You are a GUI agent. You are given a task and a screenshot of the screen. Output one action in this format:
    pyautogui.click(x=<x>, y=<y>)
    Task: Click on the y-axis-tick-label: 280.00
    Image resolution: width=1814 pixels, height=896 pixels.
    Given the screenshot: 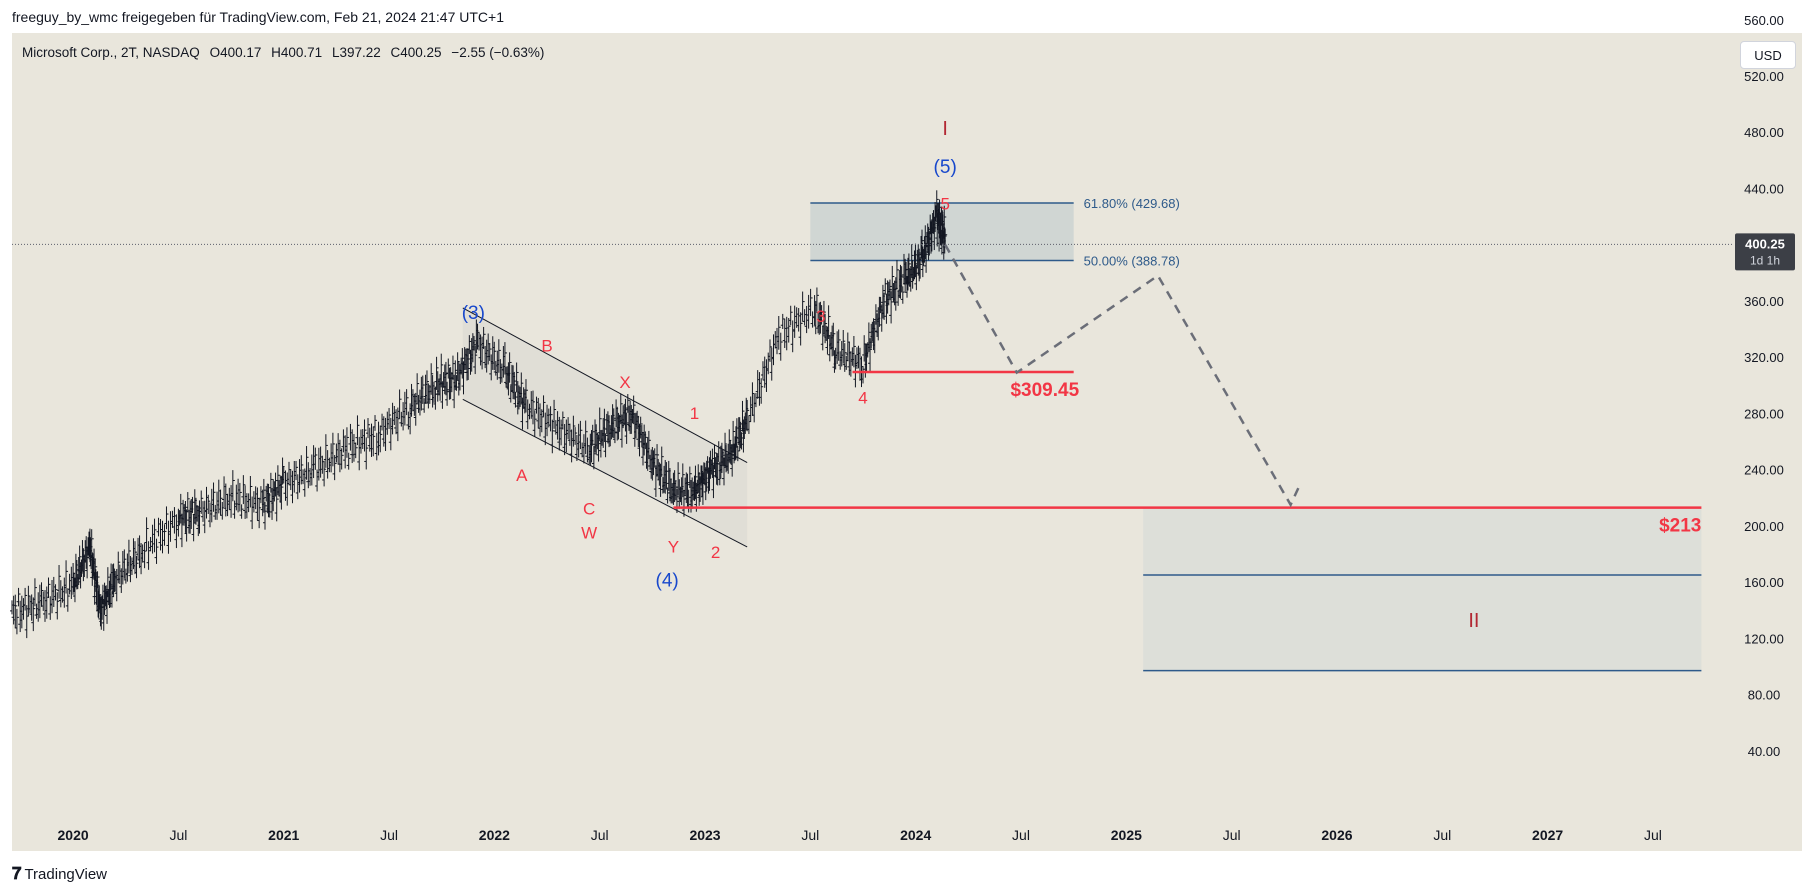 What is the action you would take?
    pyautogui.click(x=1764, y=413)
    